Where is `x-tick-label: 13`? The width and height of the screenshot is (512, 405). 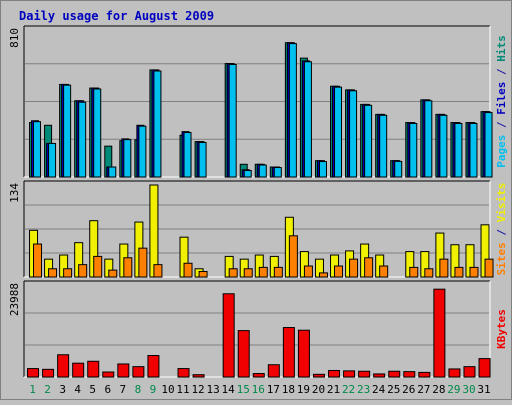 x-tick-label: 13 is located at coordinates (213, 389).